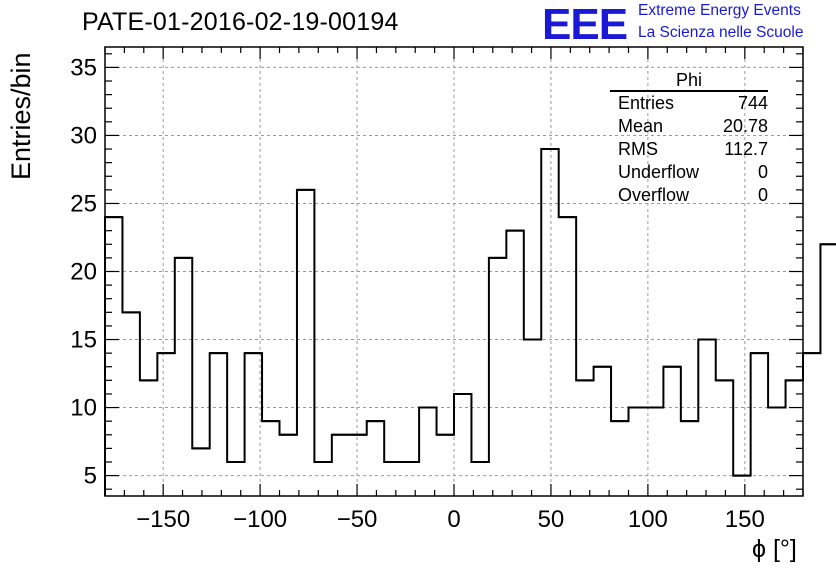  What do you see at coordinates (689, 126) in the screenshot?
I see `stats-row-mean: Mean 20.78` at bounding box center [689, 126].